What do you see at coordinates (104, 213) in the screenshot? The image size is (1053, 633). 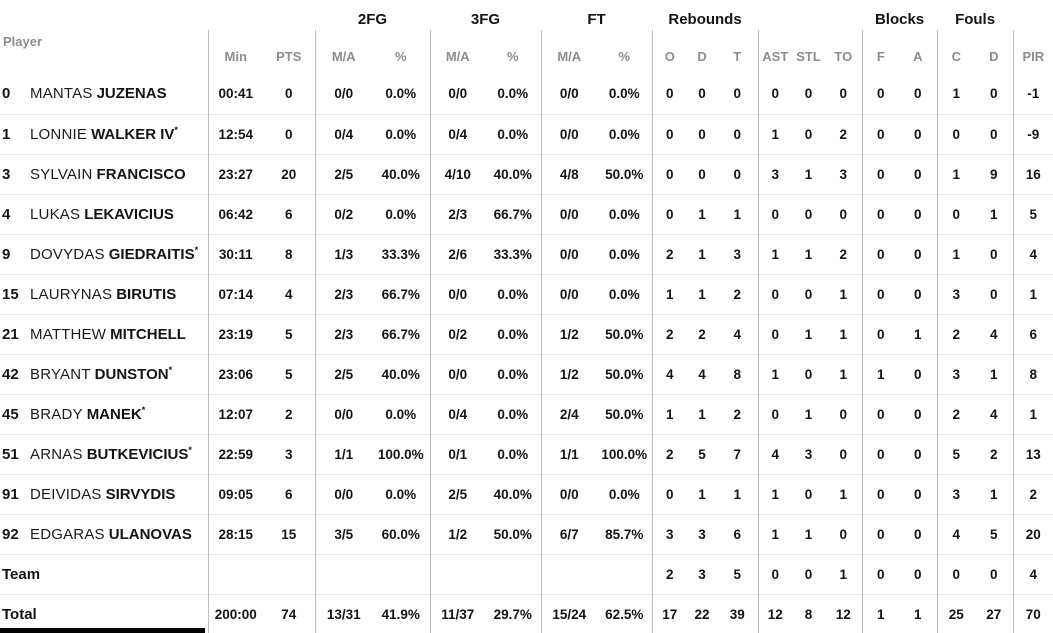 I see `player-name-cell: 4 LUKAS LEKAVICIUS` at bounding box center [104, 213].